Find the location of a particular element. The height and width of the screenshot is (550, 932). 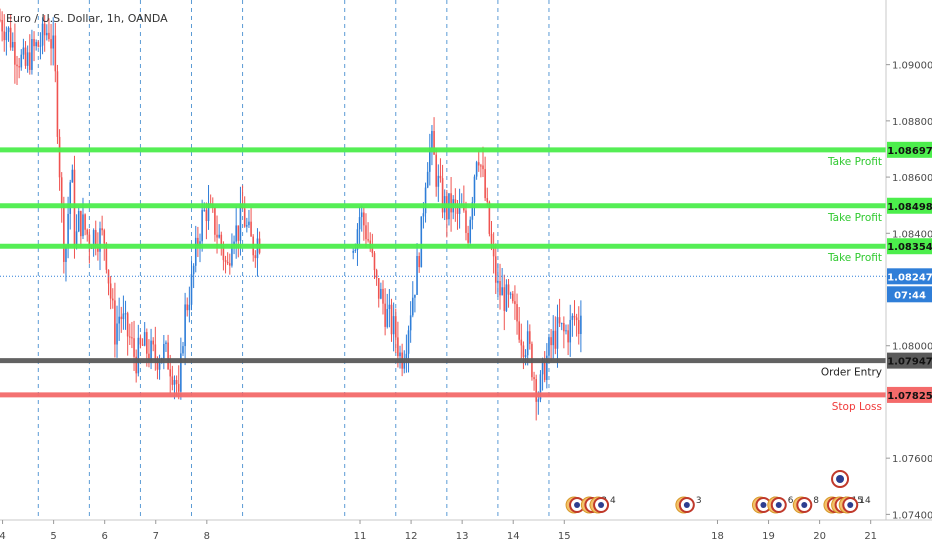

countdown-box is located at coordinates (909, 294).